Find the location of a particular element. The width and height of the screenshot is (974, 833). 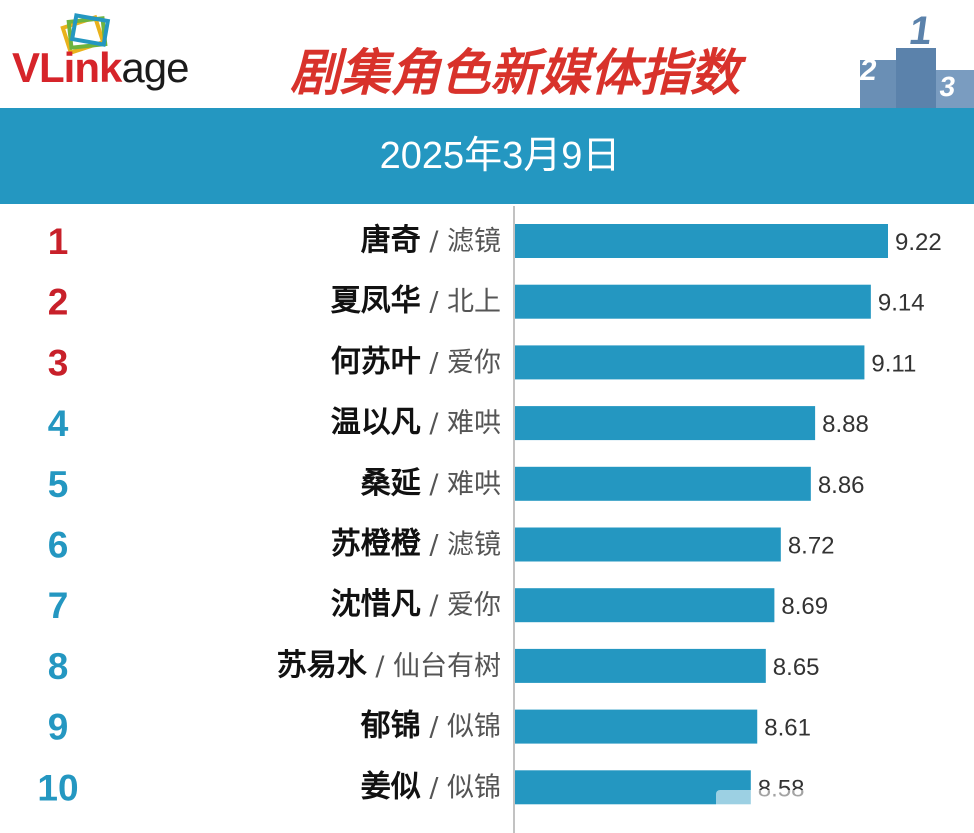

date-label: 2025年3月9日 is located at coordinates (500, 156).